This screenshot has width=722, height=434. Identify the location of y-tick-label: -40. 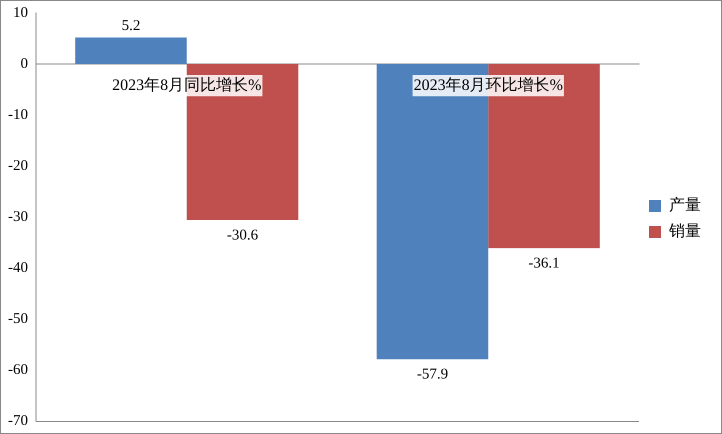
(18, 268).